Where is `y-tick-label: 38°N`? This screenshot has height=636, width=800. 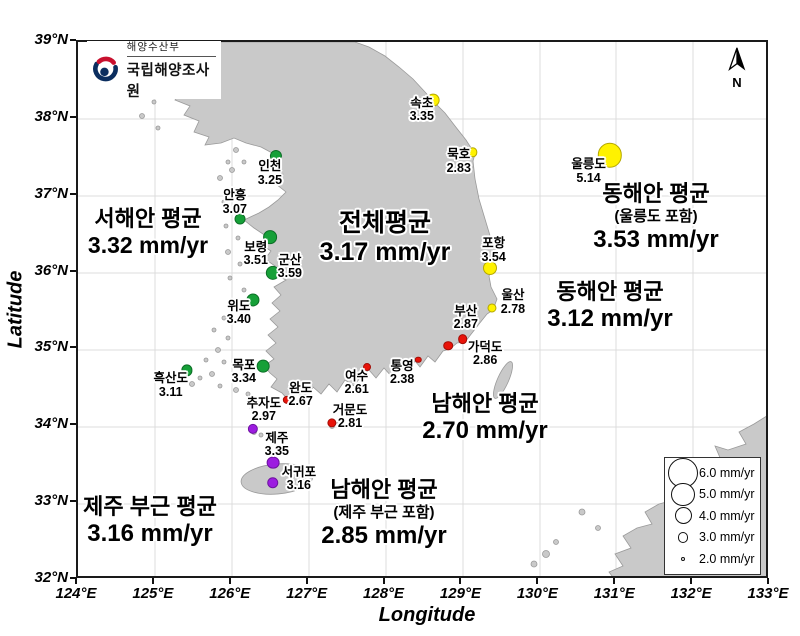 y-tick-label: 38°N is located at coordinates (51, 116).